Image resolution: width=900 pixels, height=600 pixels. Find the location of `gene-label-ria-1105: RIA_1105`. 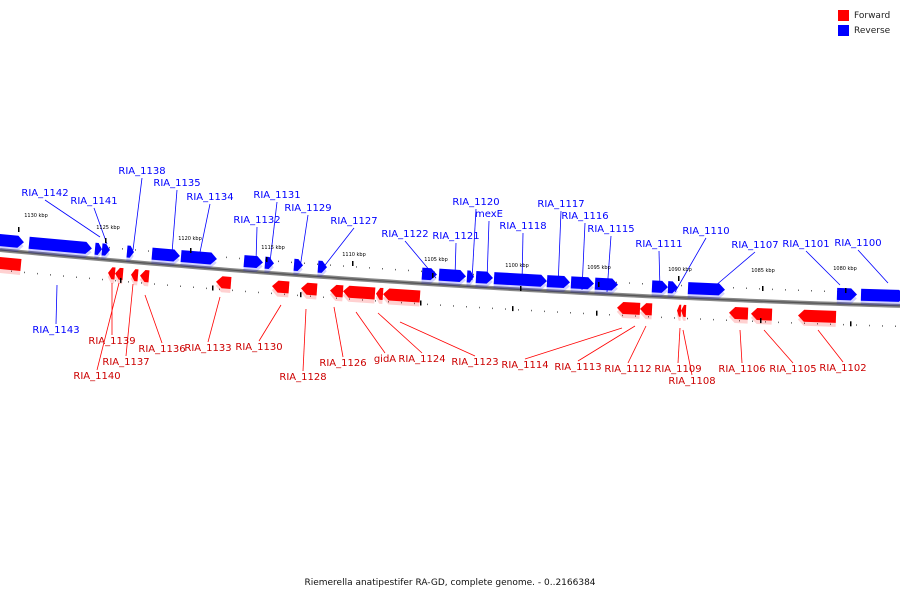

gene-label-ria-1105: RIA_1105 is located at coordinates (792, 369).